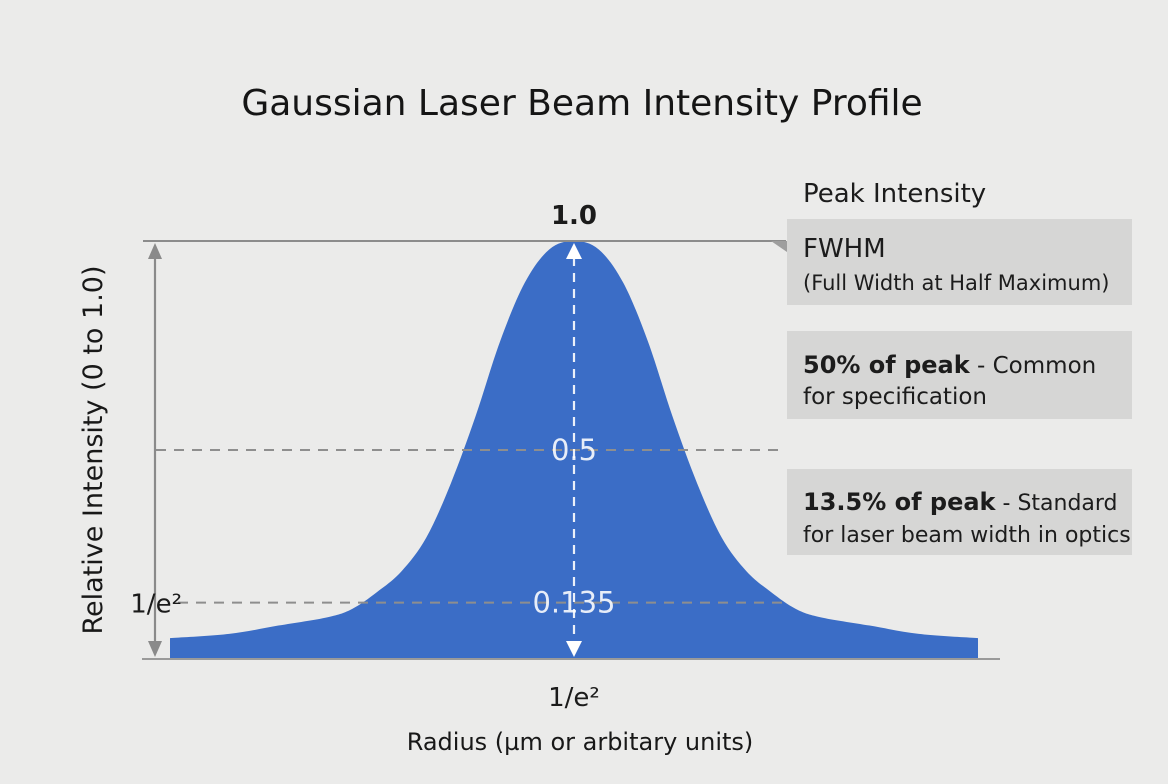 The height and width of the screenshot is (784, 1168). I want to click on center-measure-arrow, so click(574, 450).